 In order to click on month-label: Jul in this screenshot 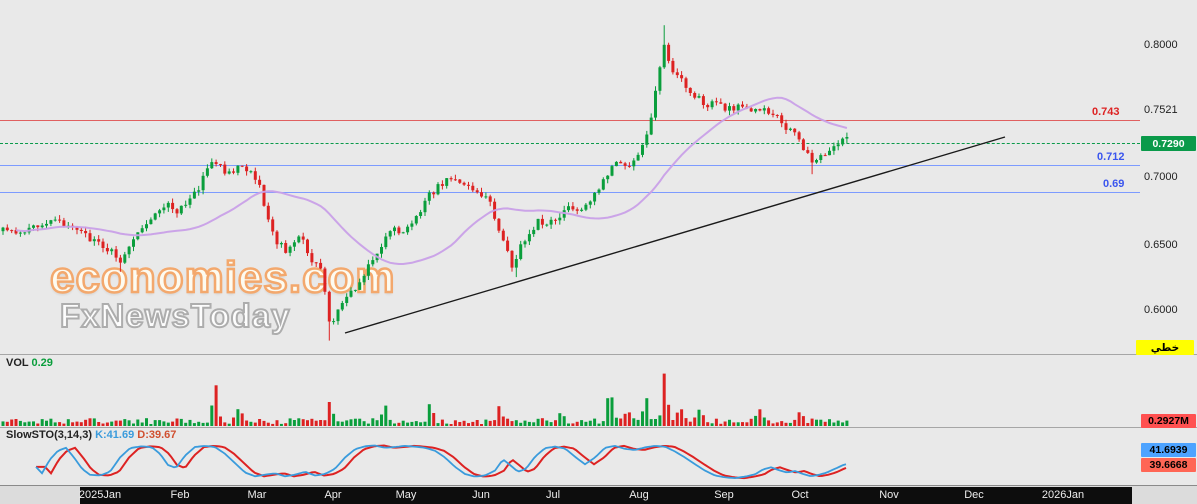, I will do `click(553, 495)`.